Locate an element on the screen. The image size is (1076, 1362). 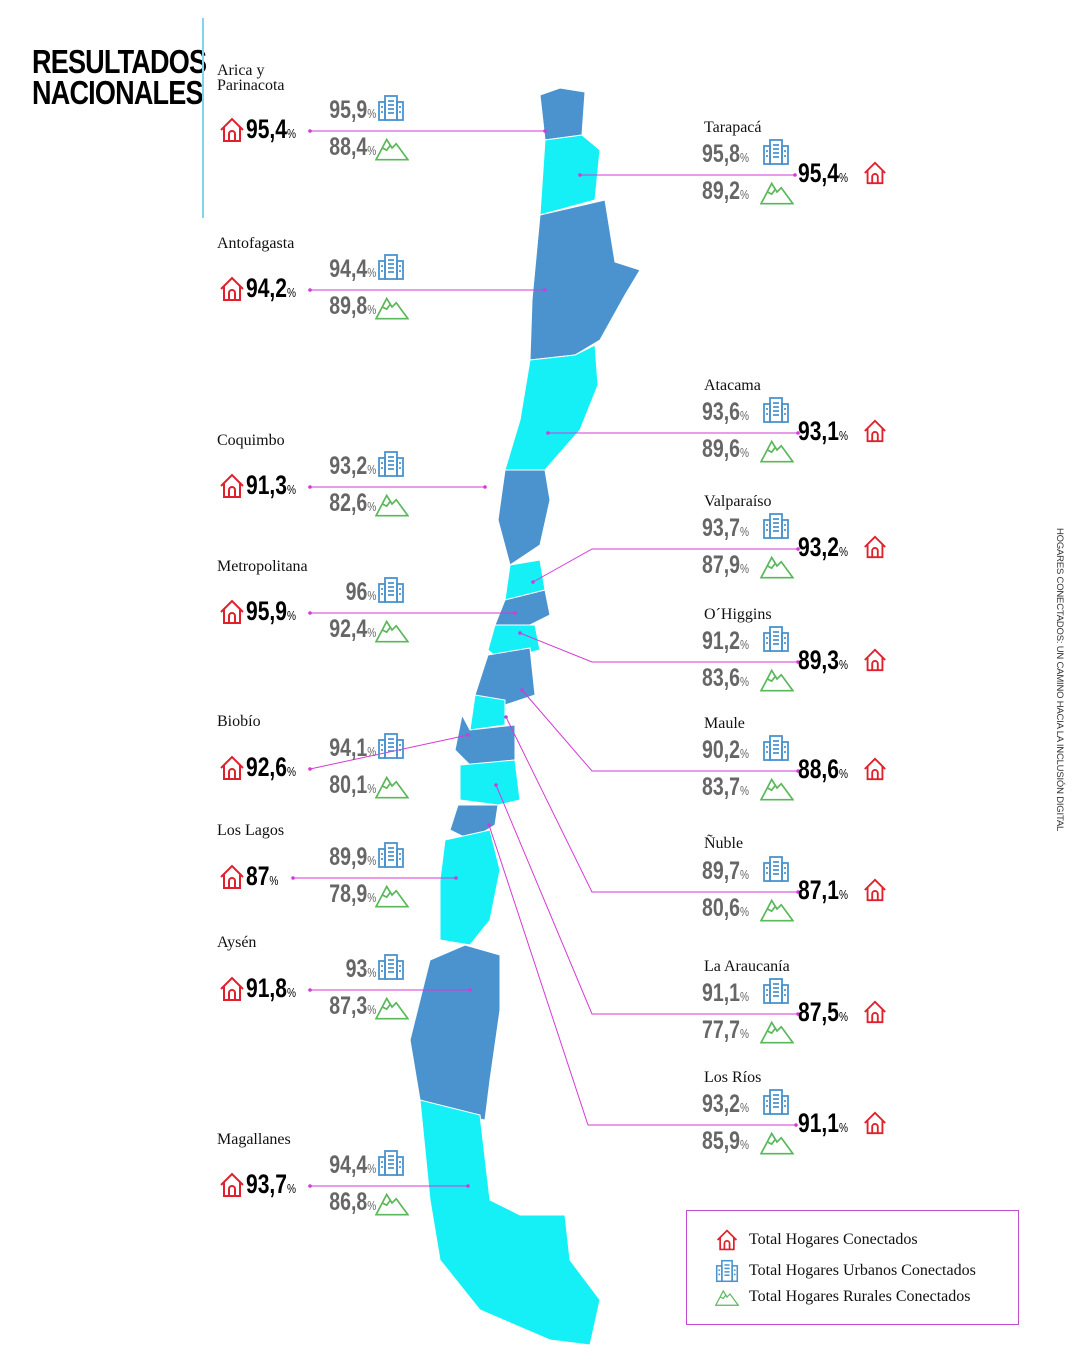
urban-value: 95,8% is located at coordinates (725, 154).